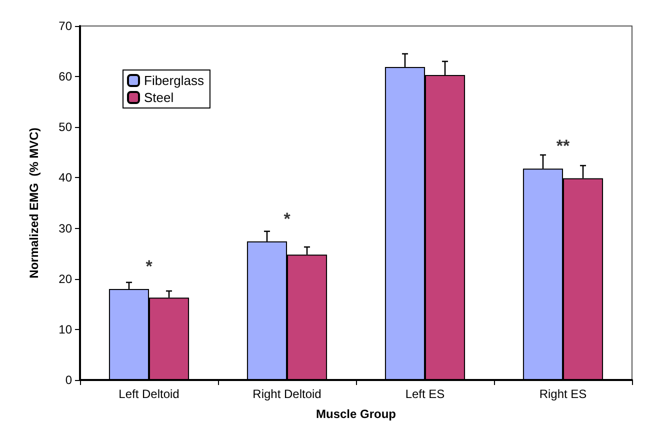 The width and height of the screenshot is (648, 440). What do you see at coordinates (159, 97) in the screenshot?
I see `legend-label: Steel` at bounding box center [159, 97].